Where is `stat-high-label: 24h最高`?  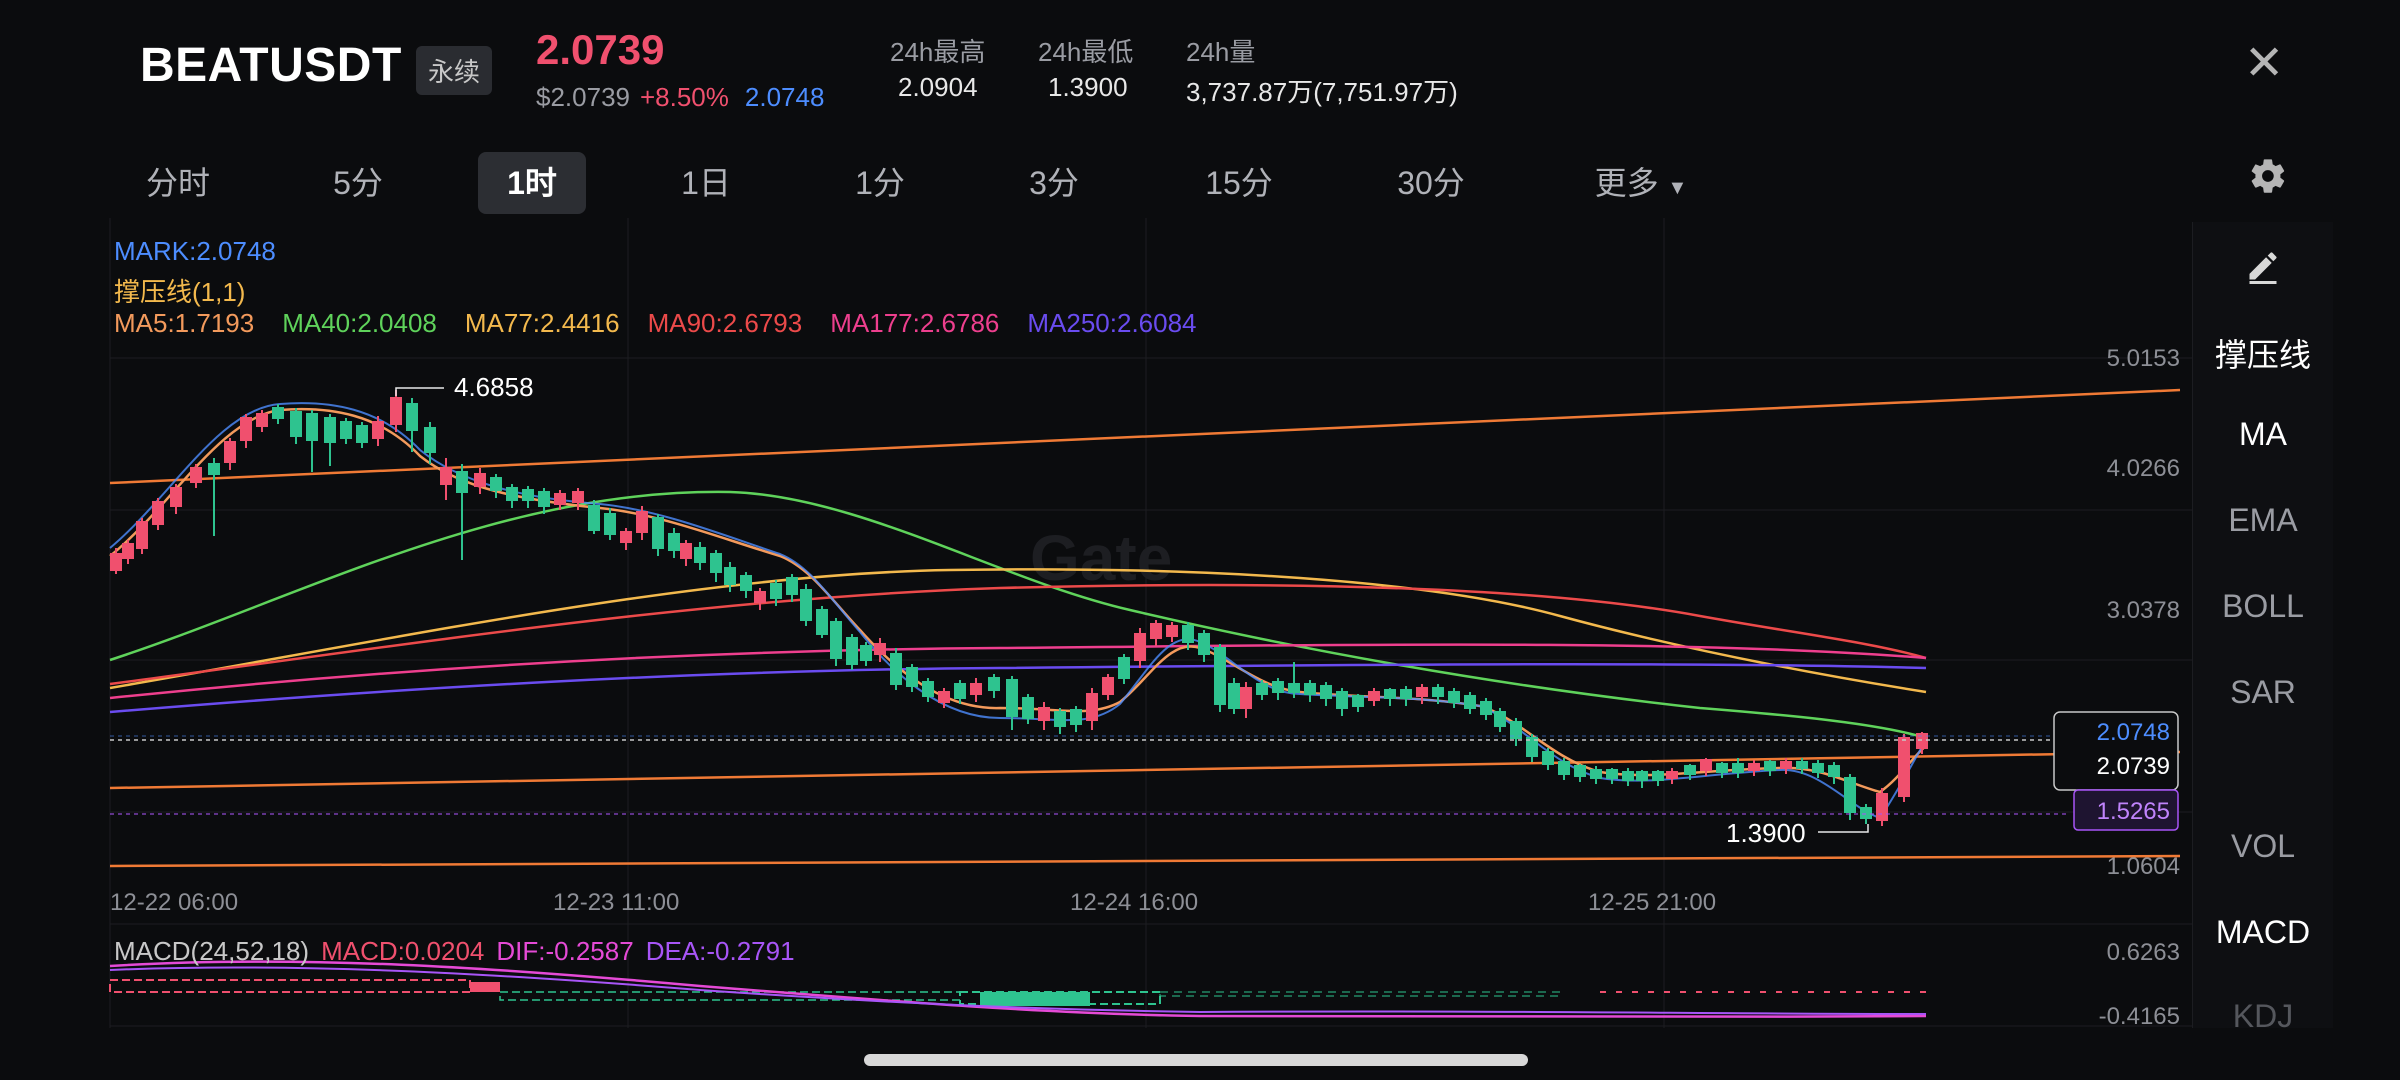
stat-high-label: 24h最高 is located at coordinates (938, 52).